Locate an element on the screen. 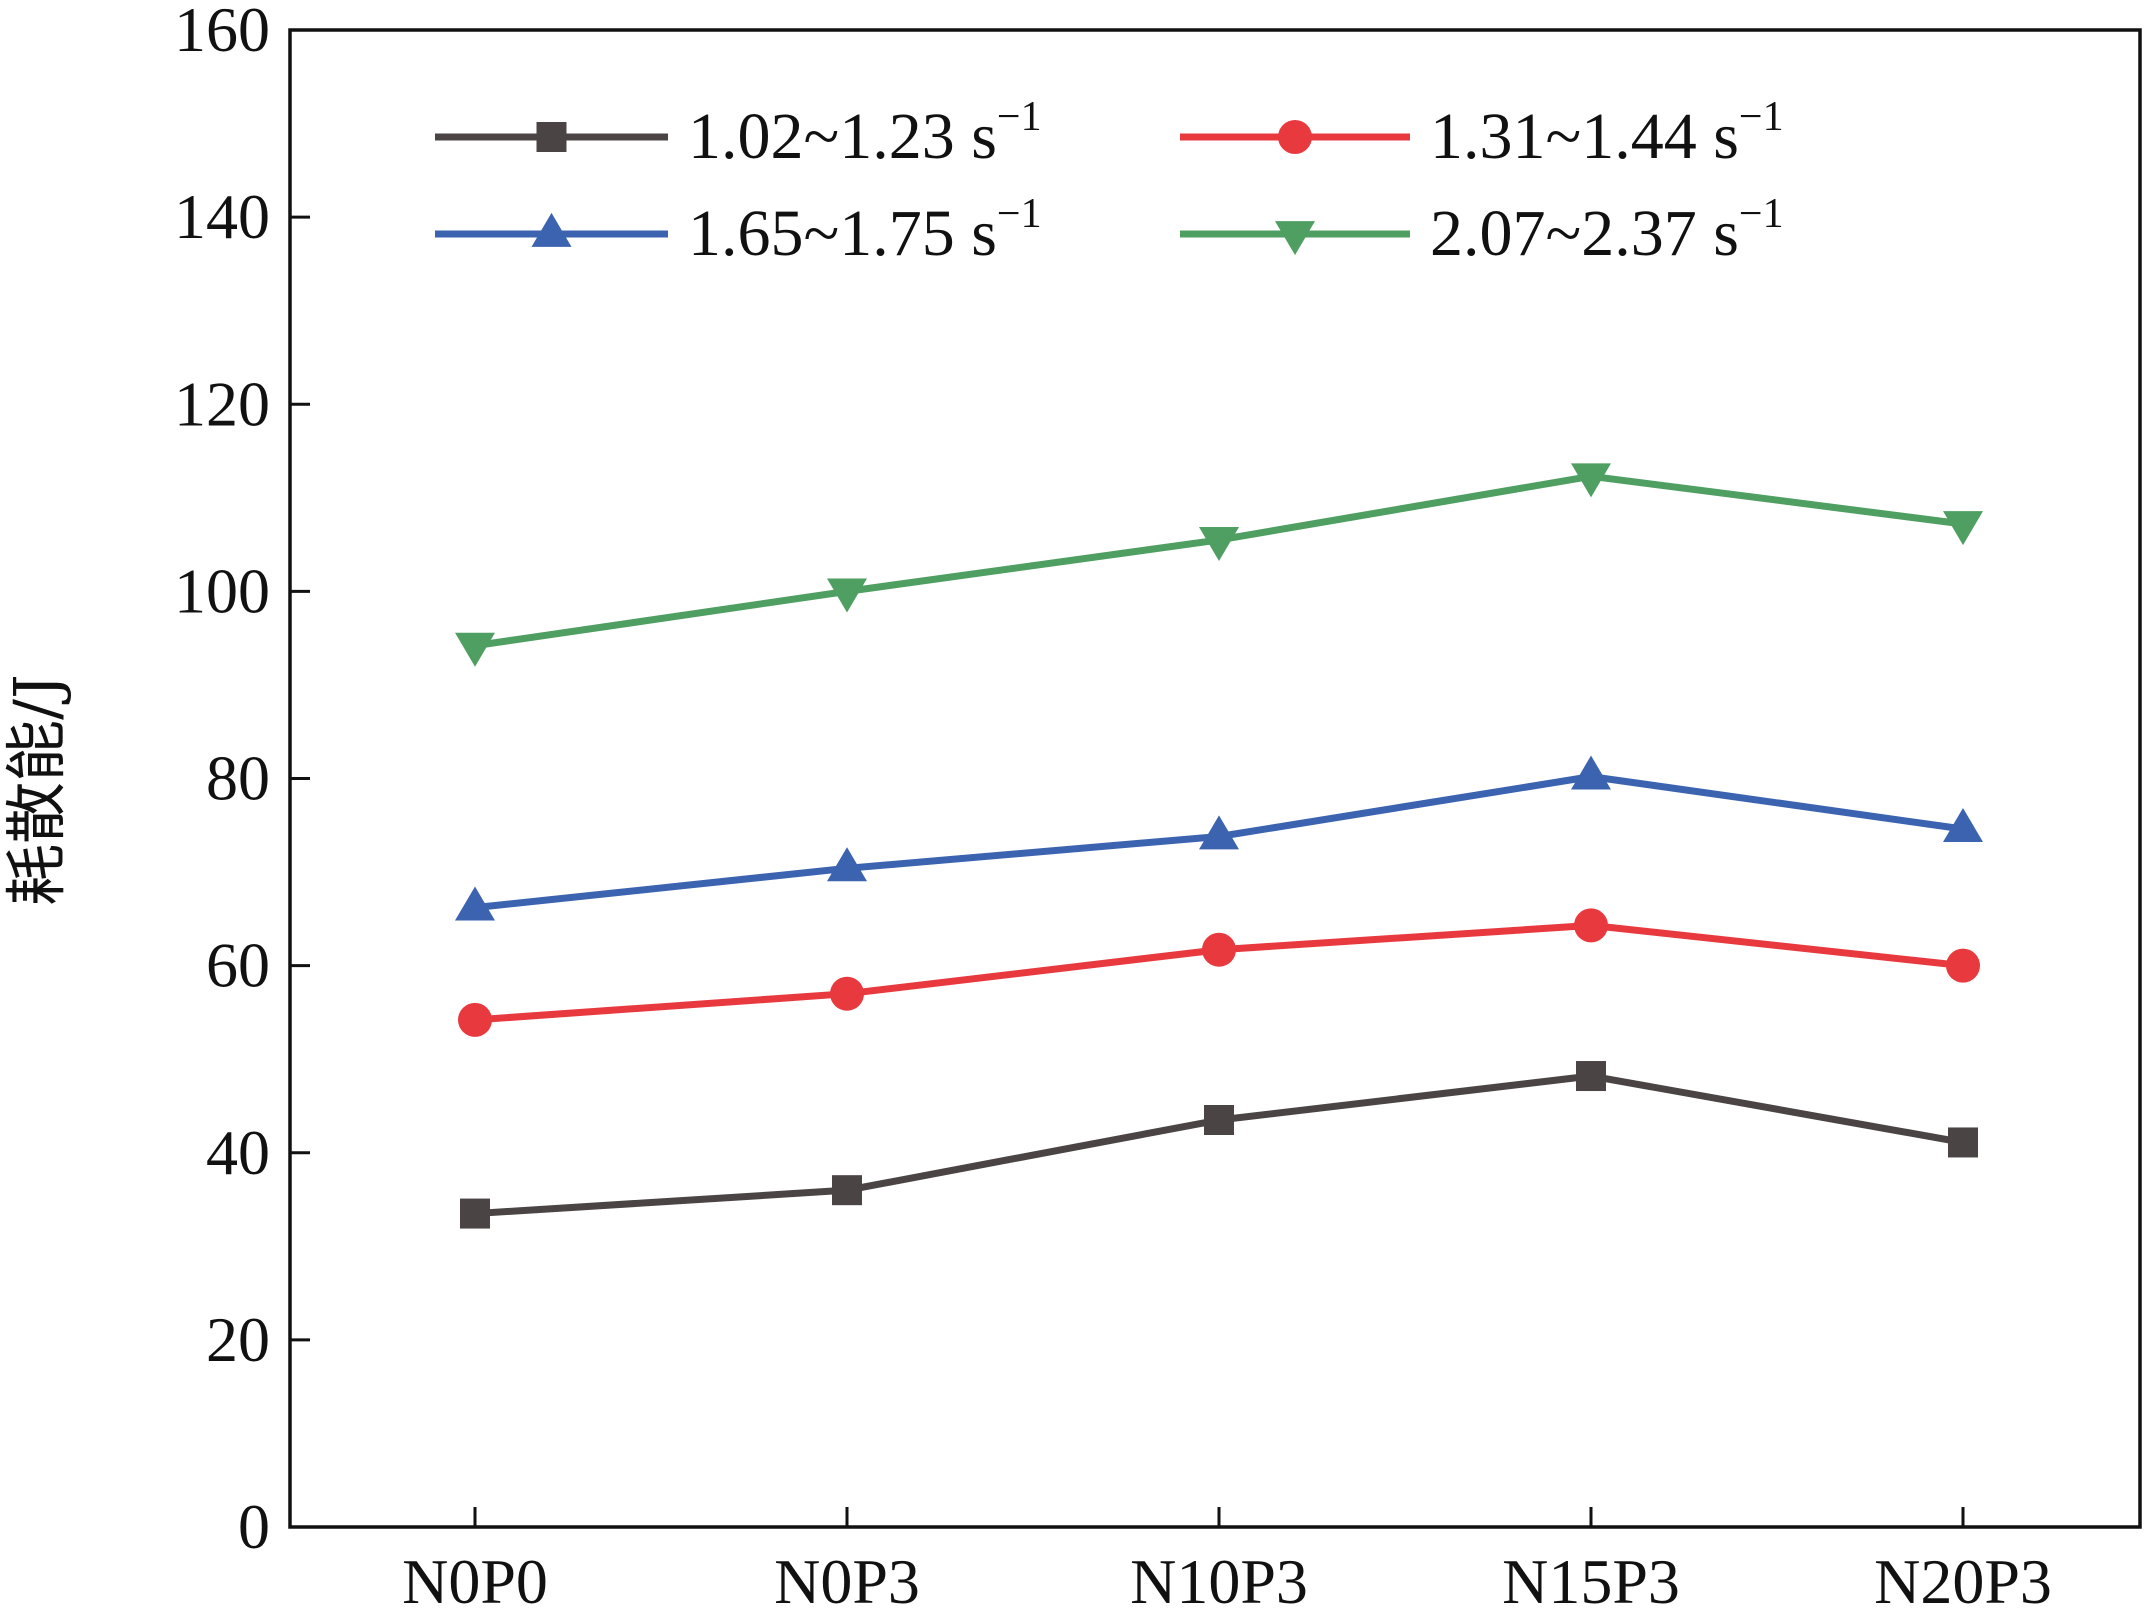 The image size is (2148, 1619). legend-item: 1.65~1.75 s−1 is located at coordinates (738, 230).